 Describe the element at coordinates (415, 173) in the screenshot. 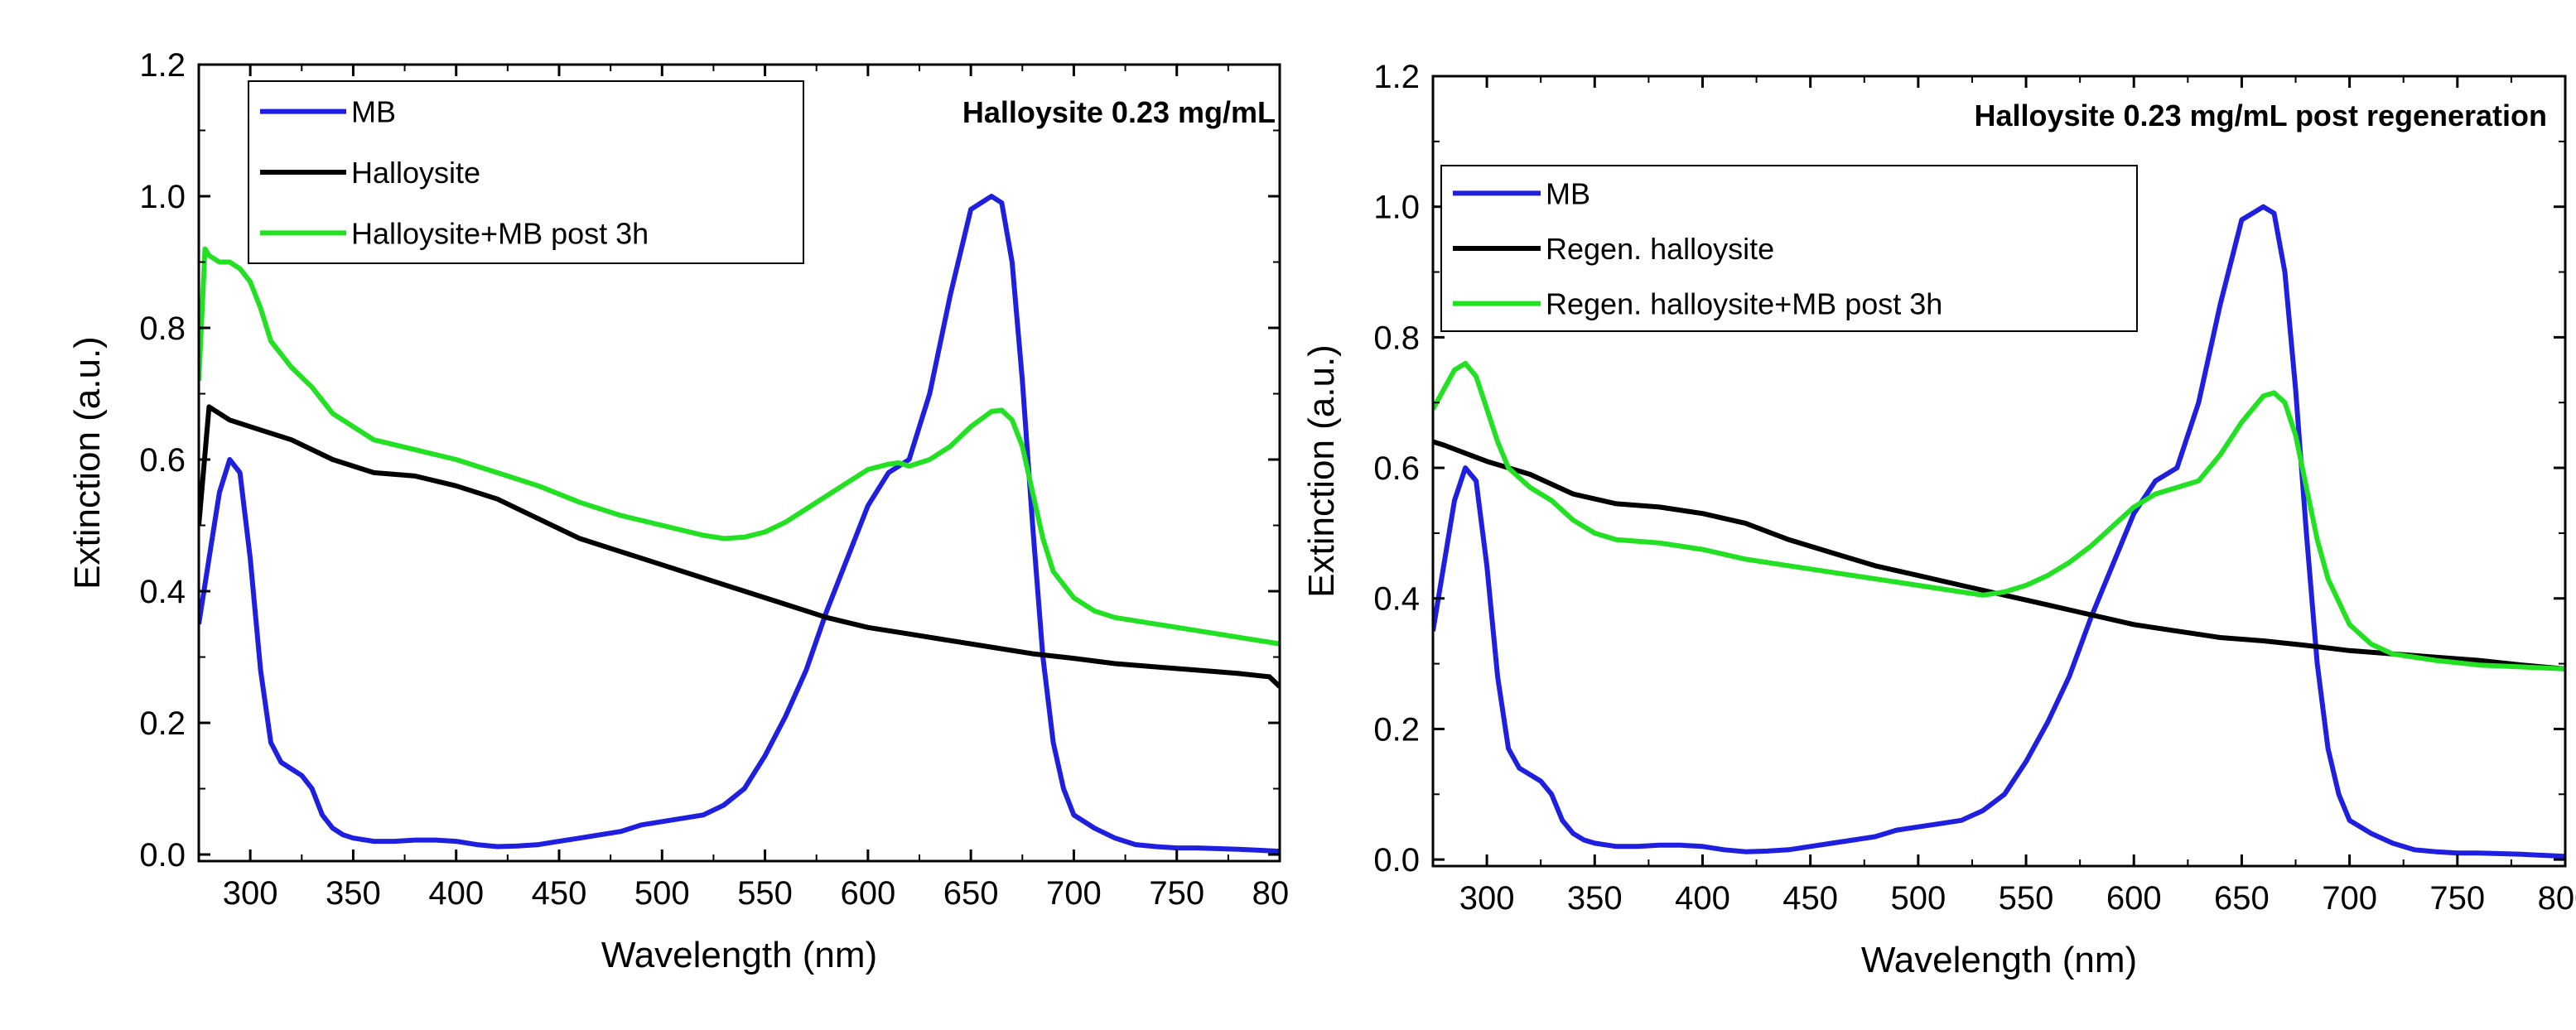

I see `legend-label: Halloysite` at that location.